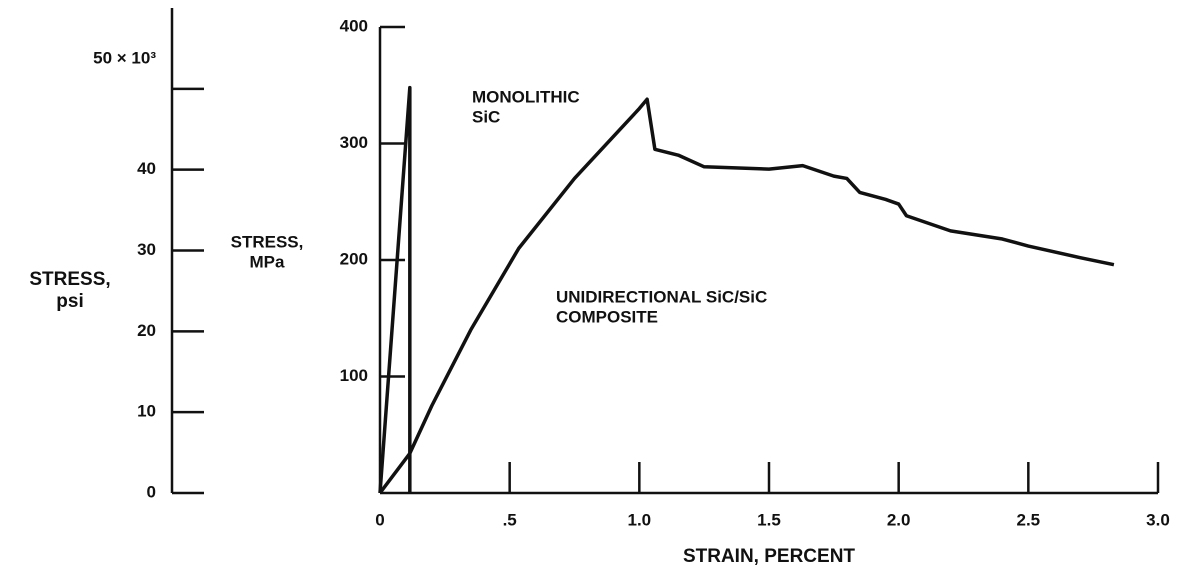 This screenshot has height=578, width=1180. I want to click on y2-tick-label: 10, so click(146, 411).